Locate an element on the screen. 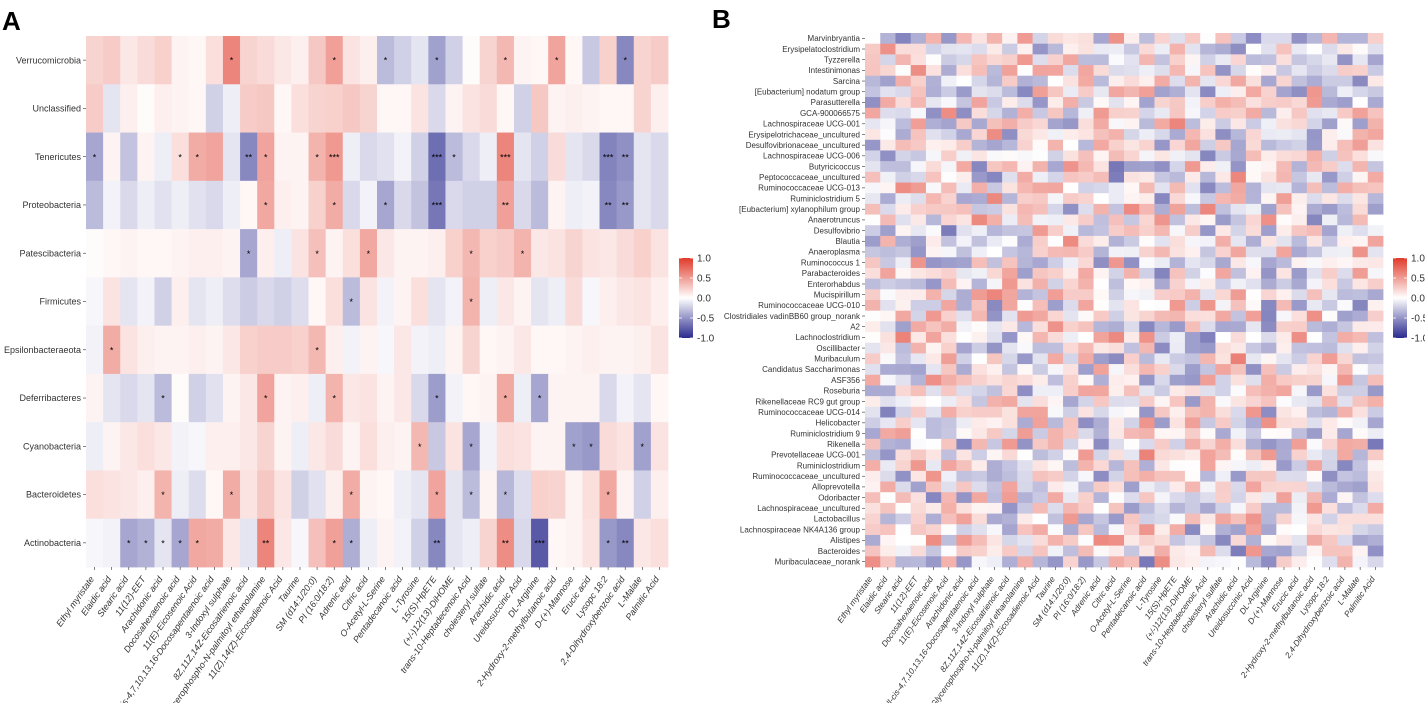 The image size is (1425, 708). b-row-label-parasutterella: Parasutterella is located at coordinates (836, 102).